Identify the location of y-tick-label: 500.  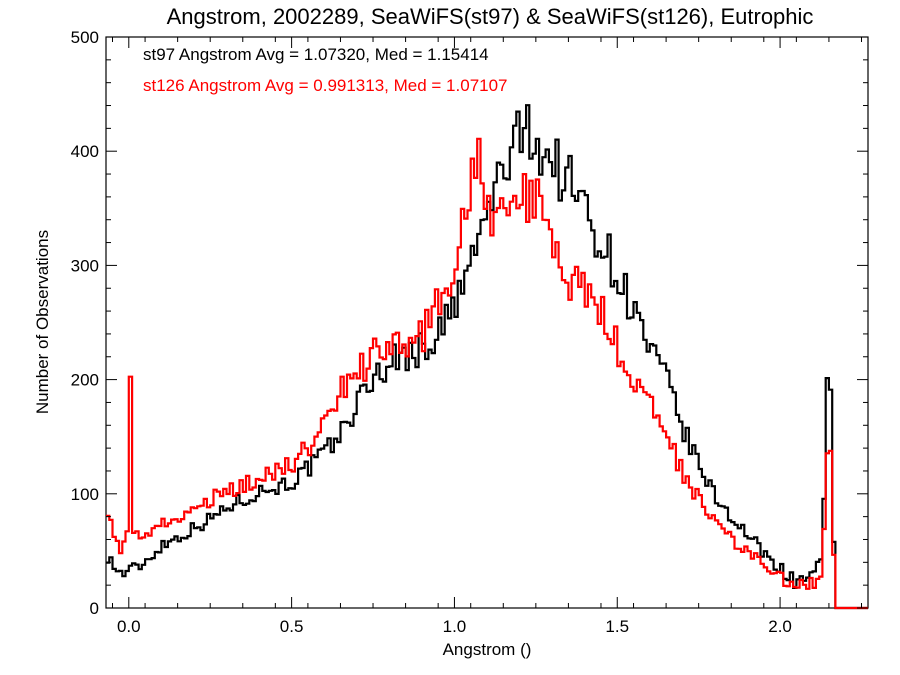
(85, 37).